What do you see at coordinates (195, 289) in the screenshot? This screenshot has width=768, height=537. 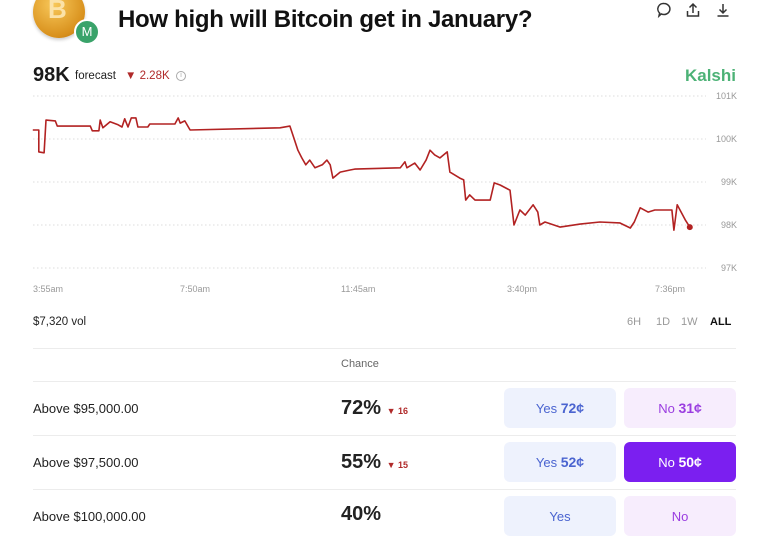 I see `x-tick-label: 7:50am` at bounding box center [195, 289].